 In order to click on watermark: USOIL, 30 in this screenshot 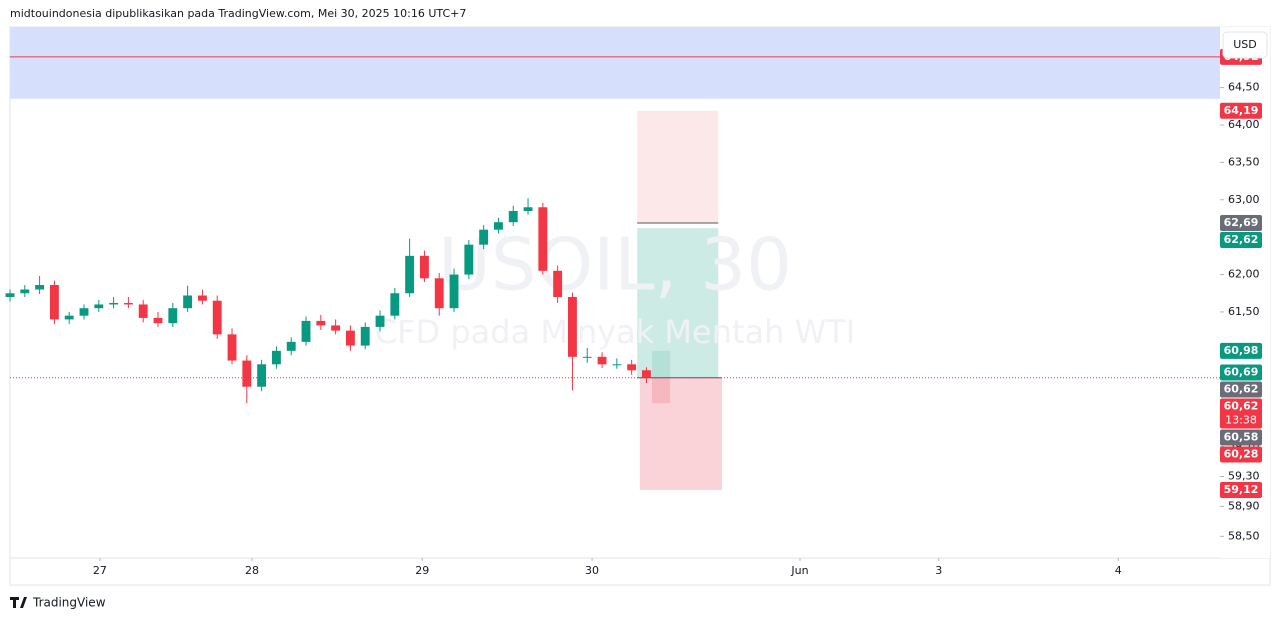, I will do `click(615, 265)`.